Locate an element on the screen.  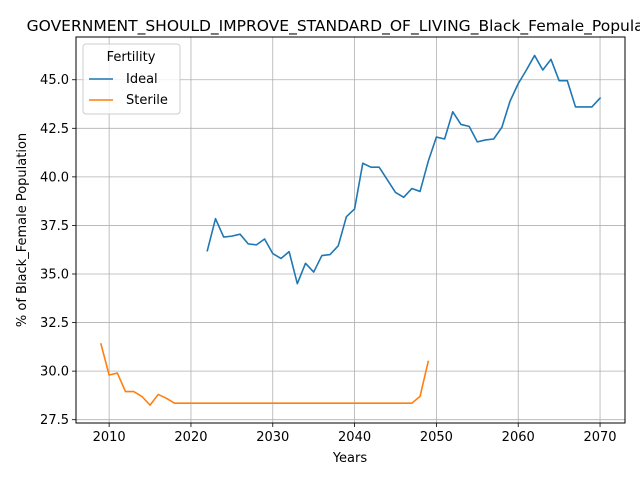
y-tick-label: 42.5 is located at coordinates (54, 129).